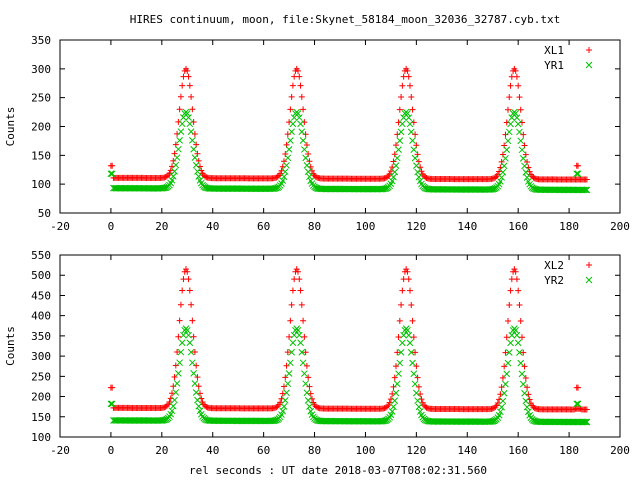 This screenshot has width=640, height=480. I want to click on y-tick-label: 500, so click(41, 275).